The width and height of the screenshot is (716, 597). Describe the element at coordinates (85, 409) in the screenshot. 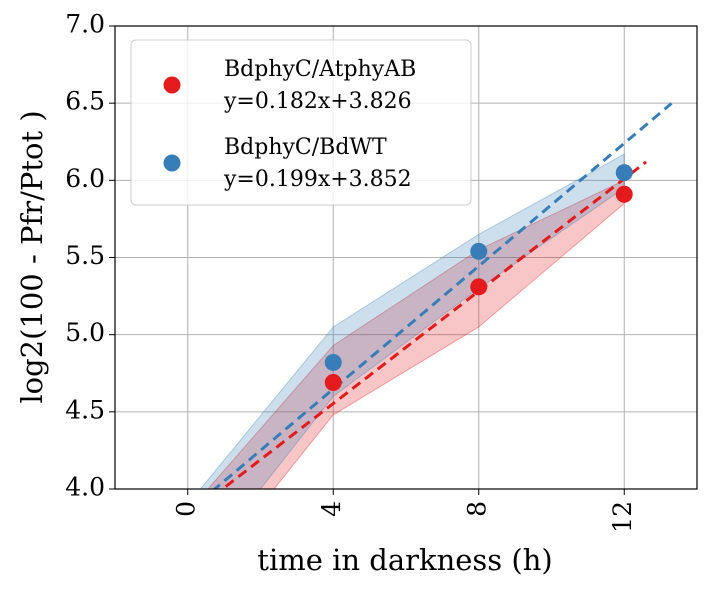

I see `y-tick-label: 4.5` at that location.